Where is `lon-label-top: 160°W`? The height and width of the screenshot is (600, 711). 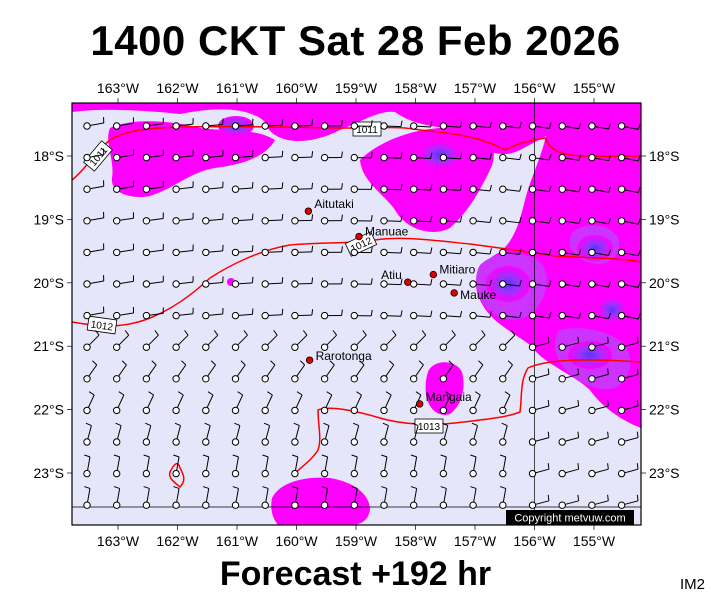
lon-label-top: 160°W is located at coordinates (296, 88).